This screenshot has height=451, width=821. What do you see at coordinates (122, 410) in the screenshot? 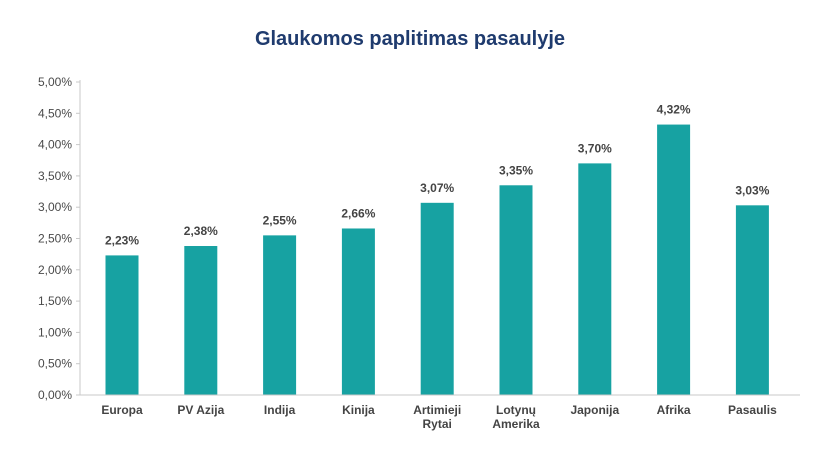
I see `x-tick-label: Europa` at bounding box center [122, 410].